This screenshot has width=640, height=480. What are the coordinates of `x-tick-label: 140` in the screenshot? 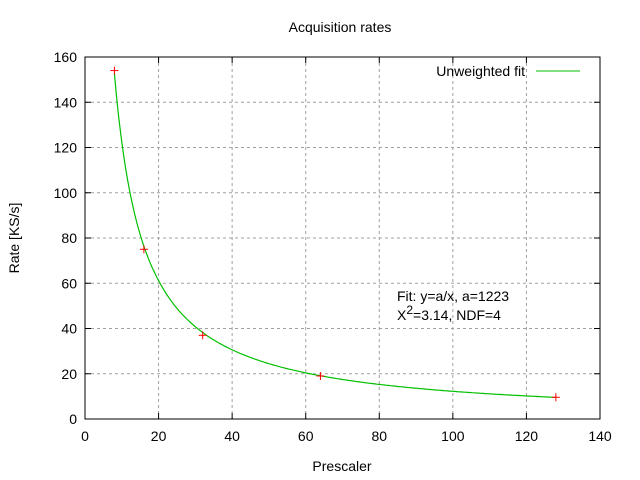 It's located at (600, 436).